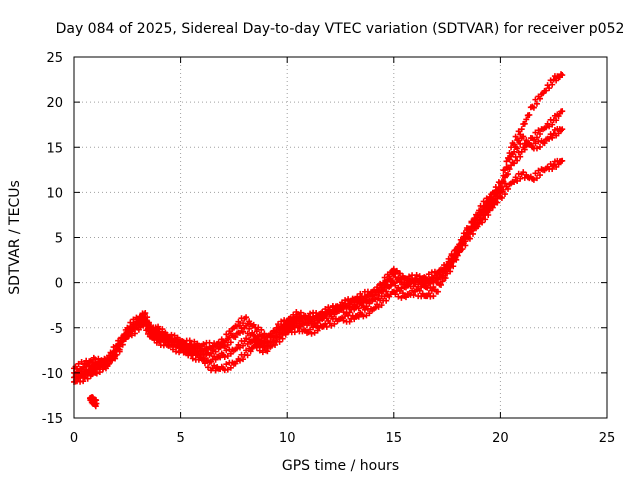  I want to click on x-tick-label: 15, so click(394, 438).